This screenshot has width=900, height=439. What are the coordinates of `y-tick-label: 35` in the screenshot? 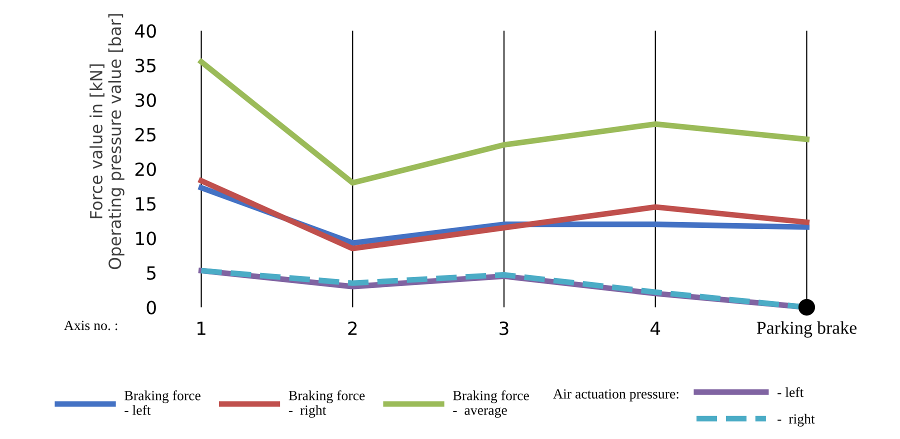 It's located at (146, 65).